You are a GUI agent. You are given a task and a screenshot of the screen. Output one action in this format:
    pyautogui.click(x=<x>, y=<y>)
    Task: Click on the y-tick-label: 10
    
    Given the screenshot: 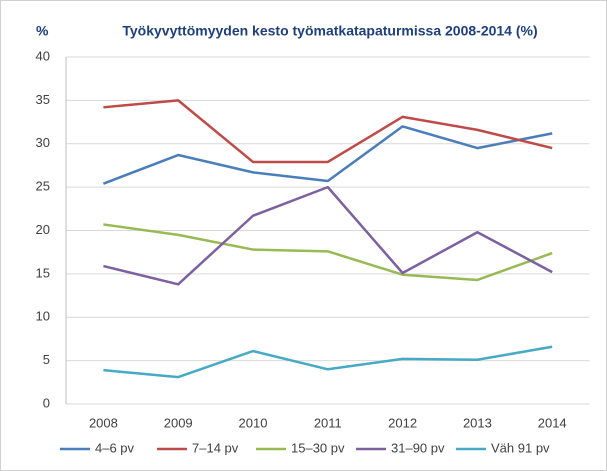 What is the action you would take?
    pyautogui.click(x=43, y=316)
    